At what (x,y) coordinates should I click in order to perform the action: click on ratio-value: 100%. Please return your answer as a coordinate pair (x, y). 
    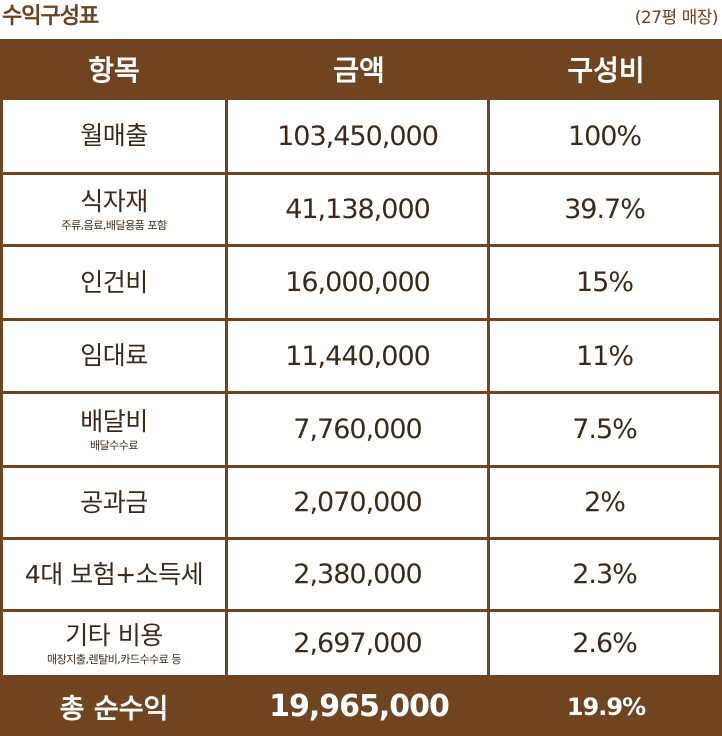
    Looking at the image, I should click on (604, 136).